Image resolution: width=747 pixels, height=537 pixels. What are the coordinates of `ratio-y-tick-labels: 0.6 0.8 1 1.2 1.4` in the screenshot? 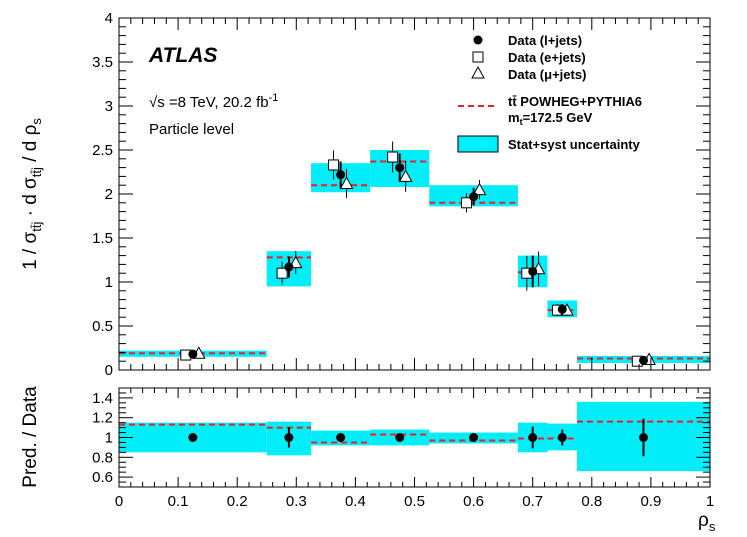 It's located at (102, 438).